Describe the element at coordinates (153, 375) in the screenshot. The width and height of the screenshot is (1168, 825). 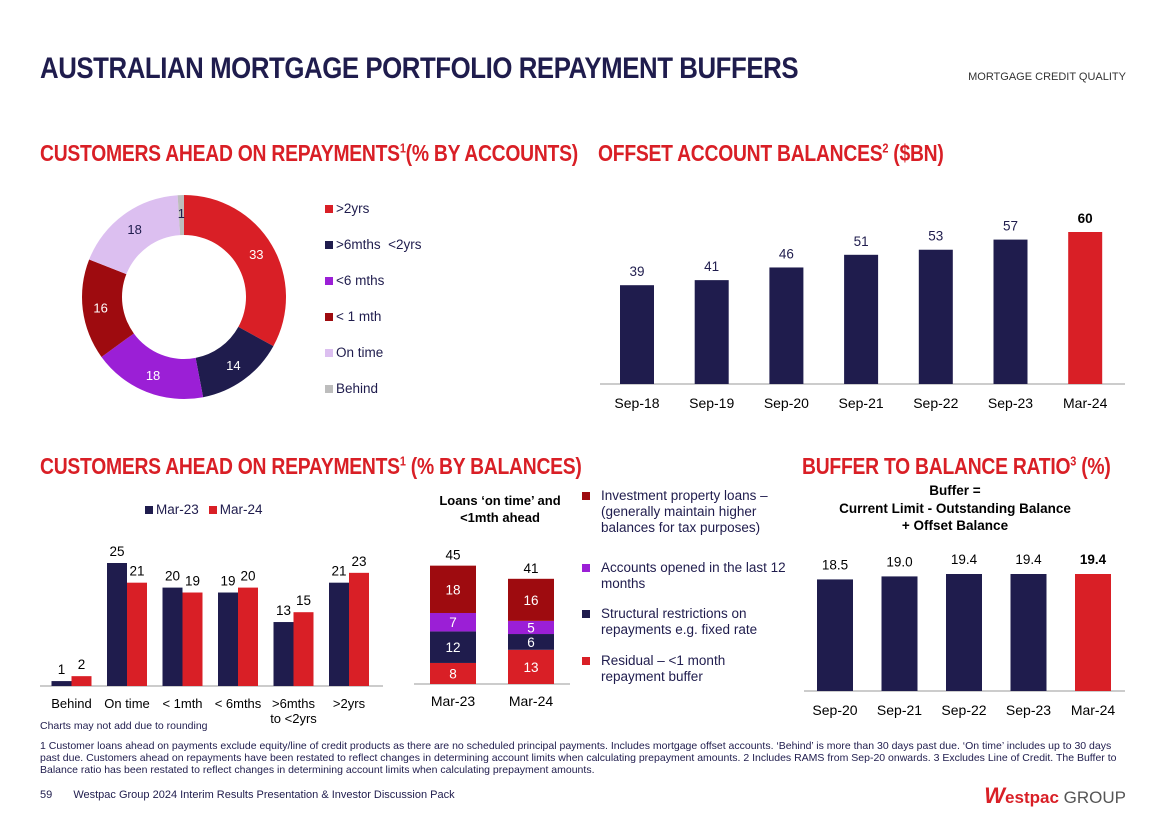
I see `donut-slice-label: 18` at that location.